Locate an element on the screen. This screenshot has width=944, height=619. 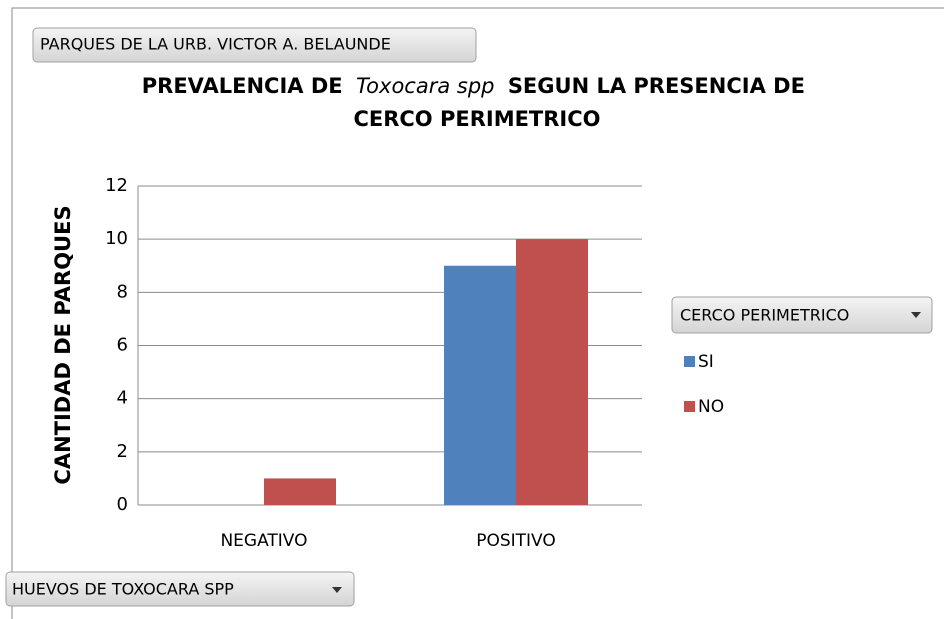
legend-label: SI is located at coordinates (706, 362).